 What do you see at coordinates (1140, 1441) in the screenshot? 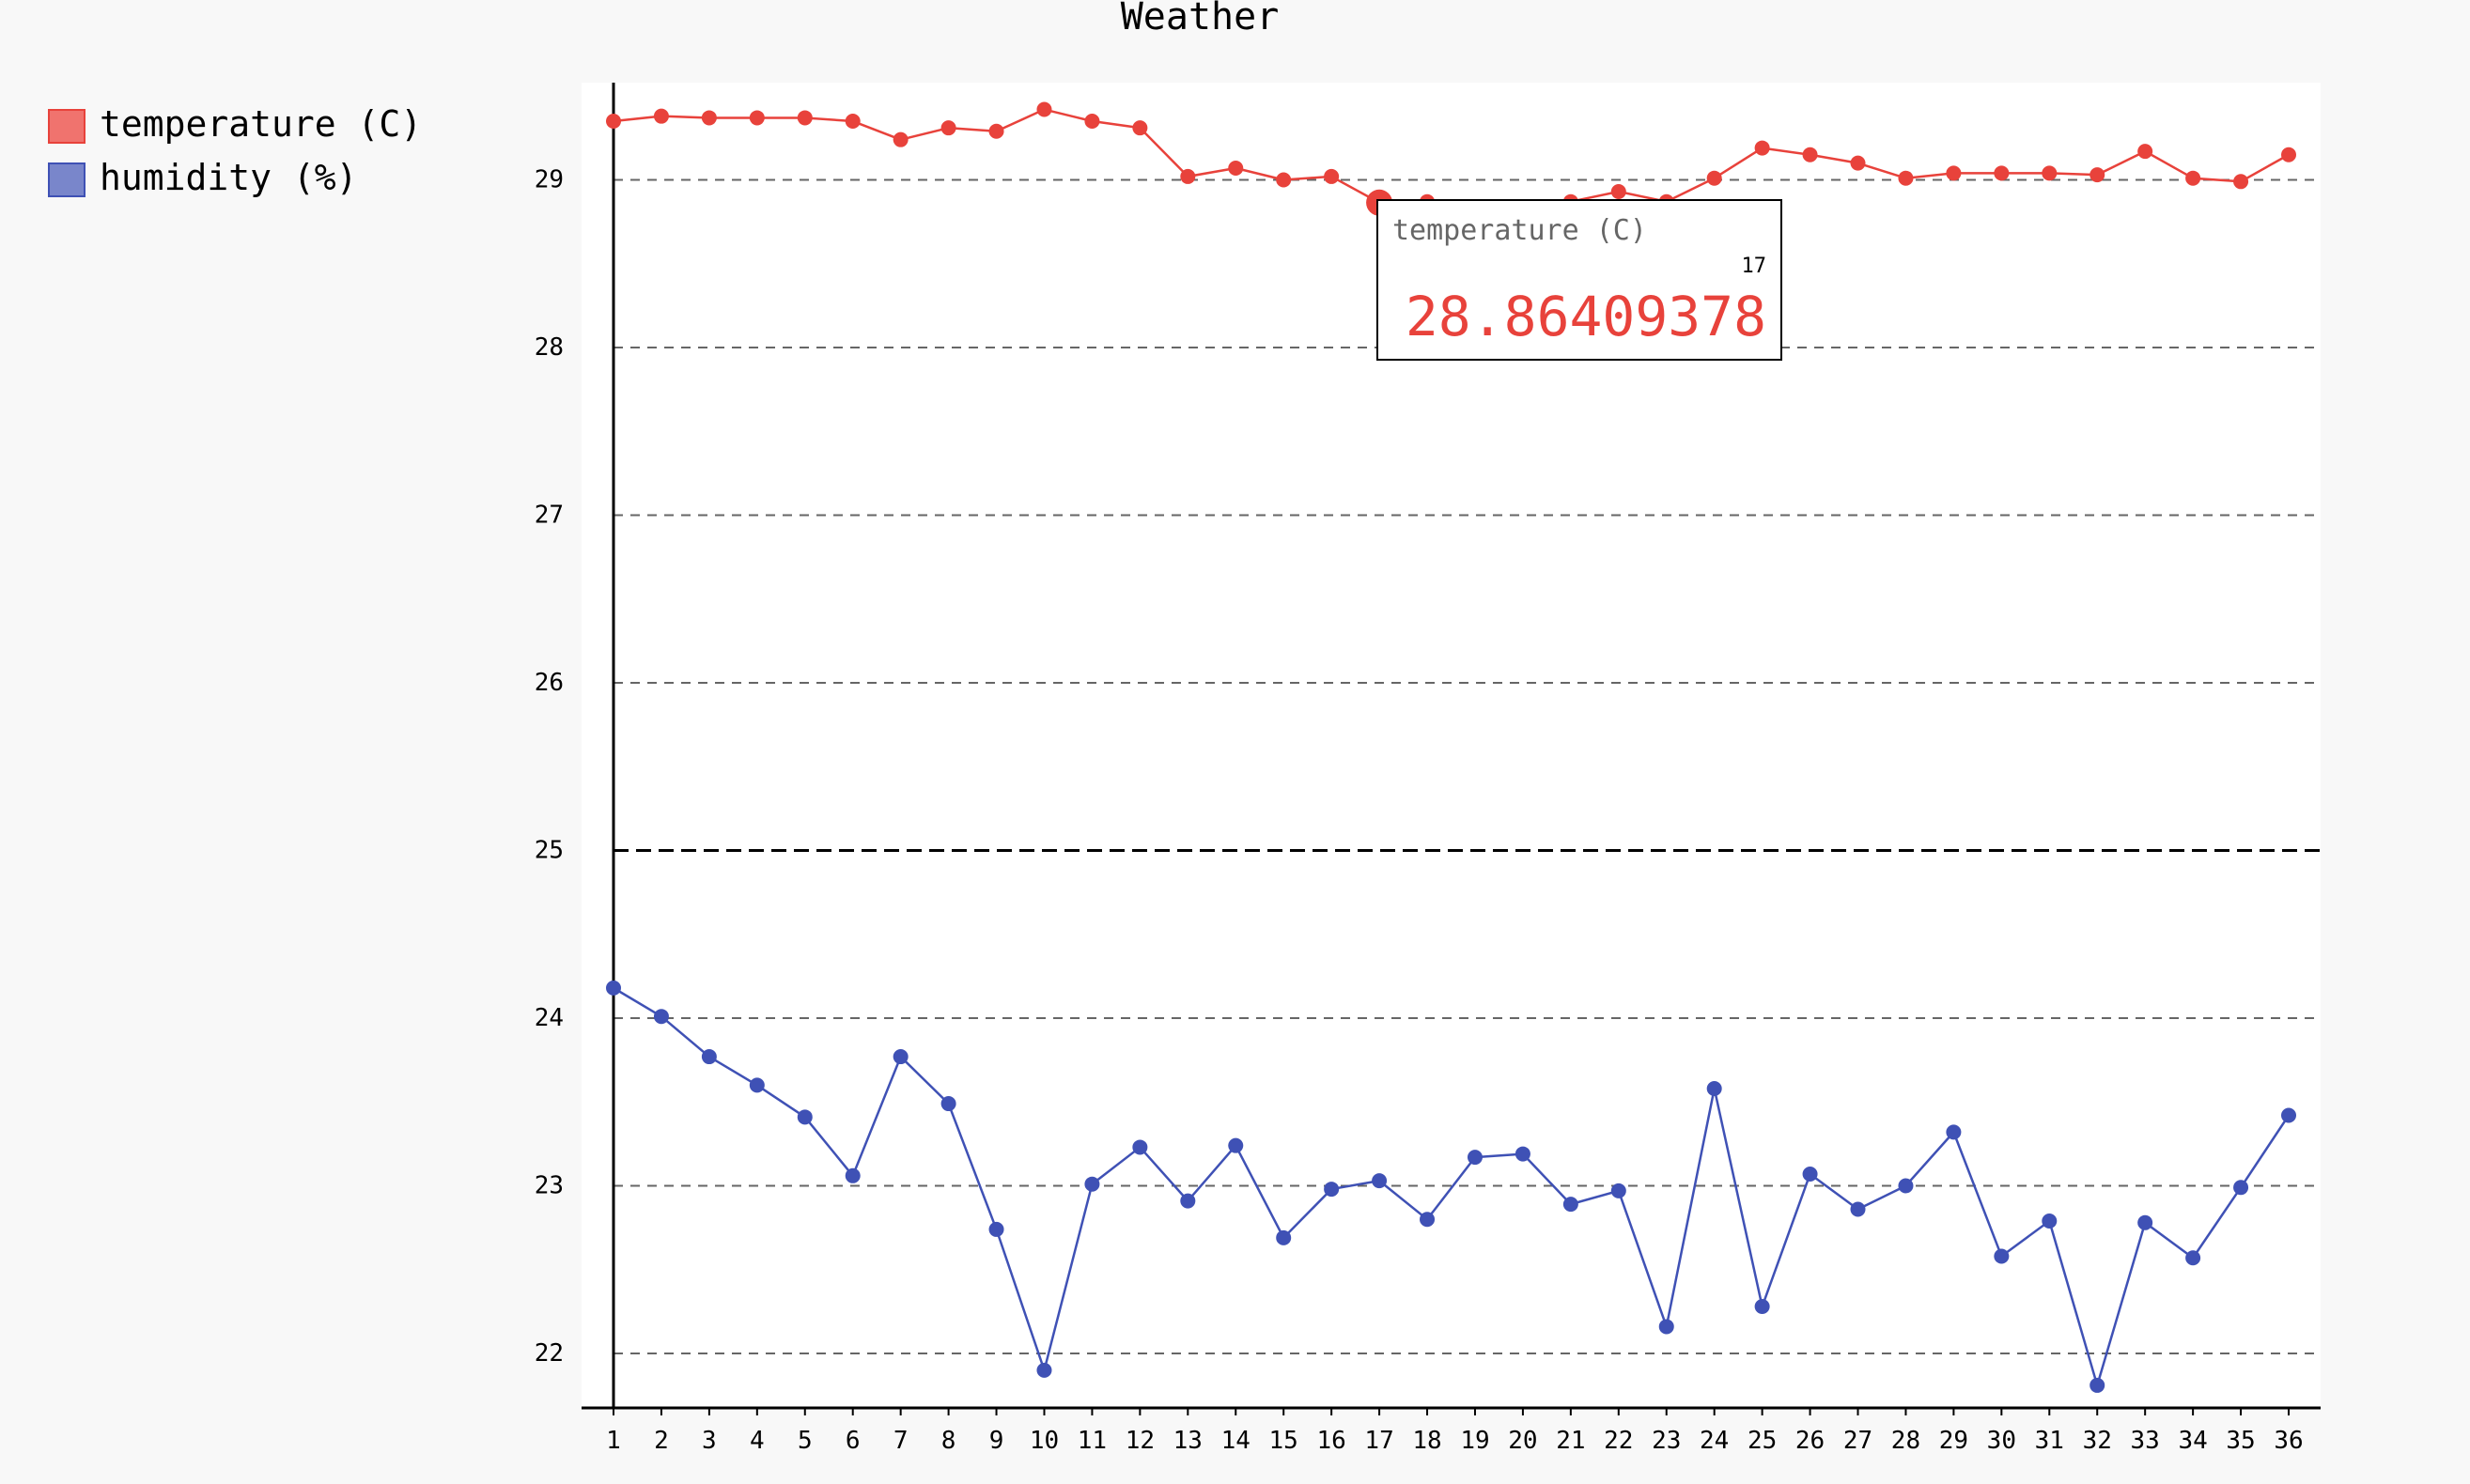
I see `x-tick-label: 12` at bounding box center [1140, 1441].